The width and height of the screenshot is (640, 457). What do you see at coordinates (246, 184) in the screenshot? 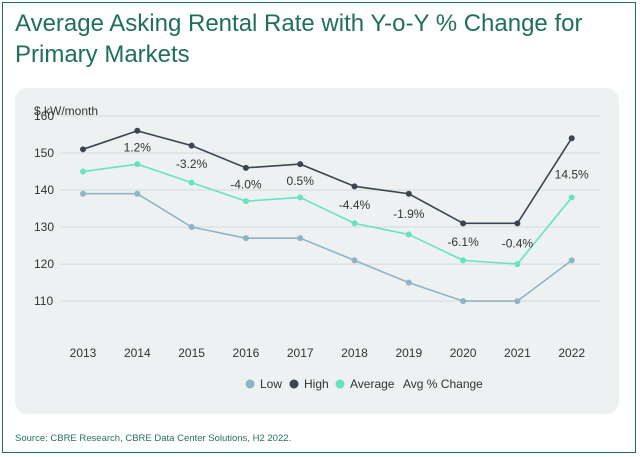
I see `avg-change-label: -4.0%` at bounding box center [246, 184].